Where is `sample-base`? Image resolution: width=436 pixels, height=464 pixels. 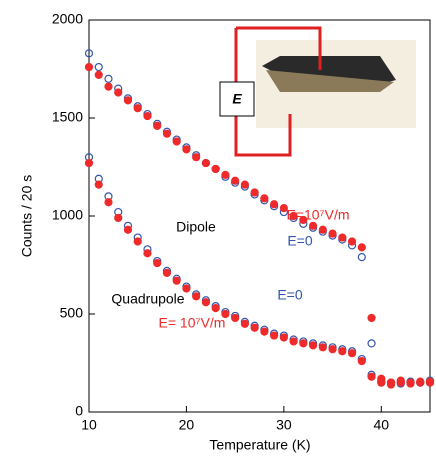
sample-base is located at coordinates (330, 81).